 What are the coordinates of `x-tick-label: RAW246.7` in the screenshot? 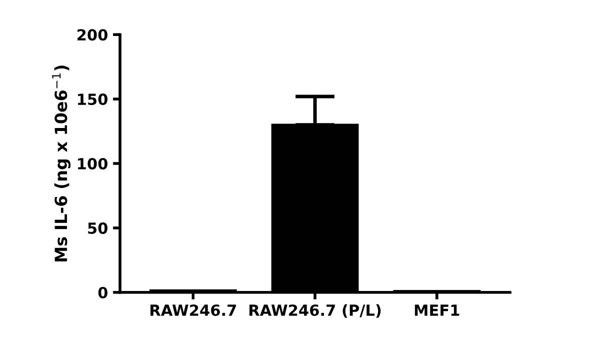 It's located at (193, 310).